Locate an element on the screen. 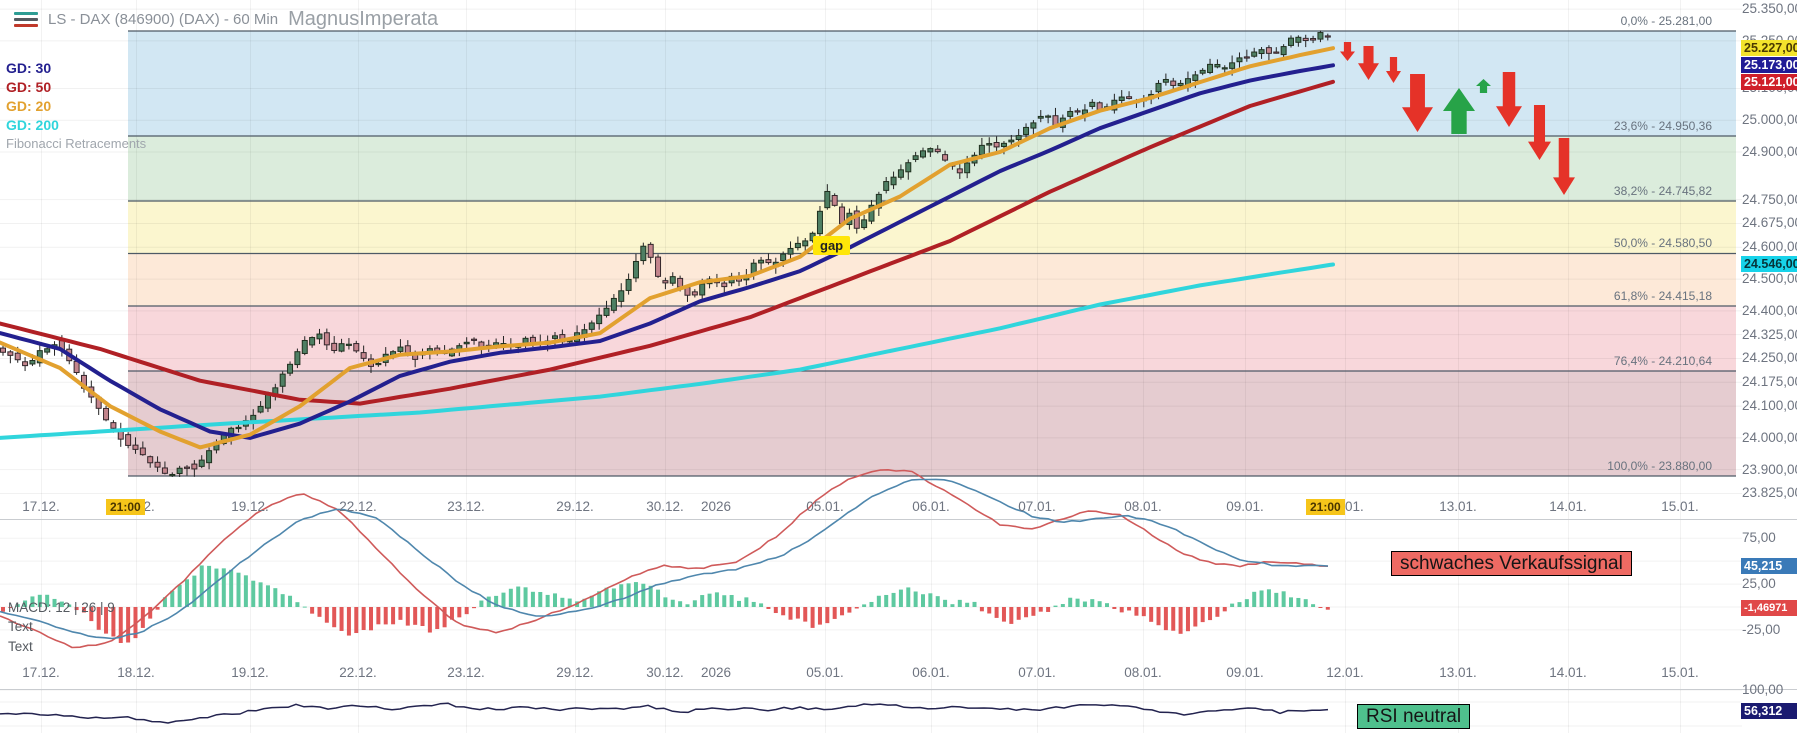  date-axis-label: 09.01. is located at coordinates (1245, 506).